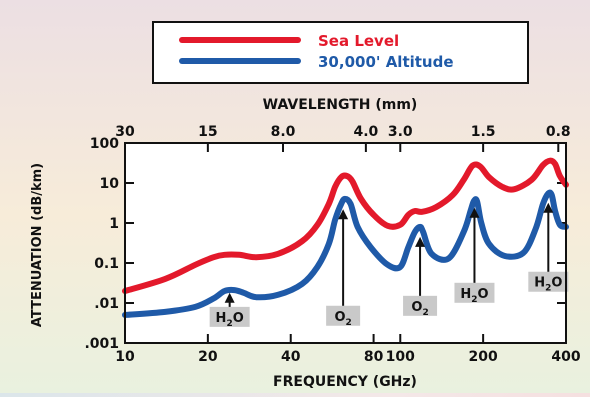 This screenshot has width=590, height=397. Describe the element at coordinates (565, 357) in the screenshot. I see `x-tick-label: 400` at that location.